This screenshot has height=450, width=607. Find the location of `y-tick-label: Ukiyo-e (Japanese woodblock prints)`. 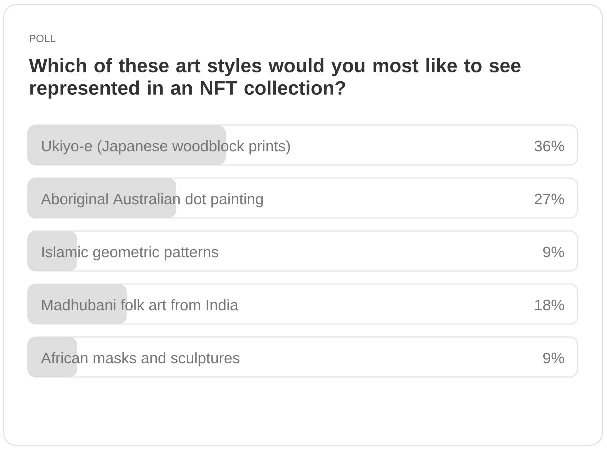

y-tick-label: Ukiyo-e (Japanese woodblock prints) is located at coordinates (166, 147).